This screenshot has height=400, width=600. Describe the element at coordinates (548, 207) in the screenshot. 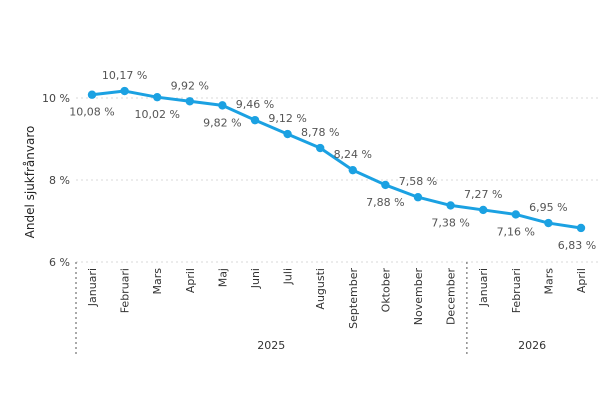

I see `data-label: 6,95 %` at that location.